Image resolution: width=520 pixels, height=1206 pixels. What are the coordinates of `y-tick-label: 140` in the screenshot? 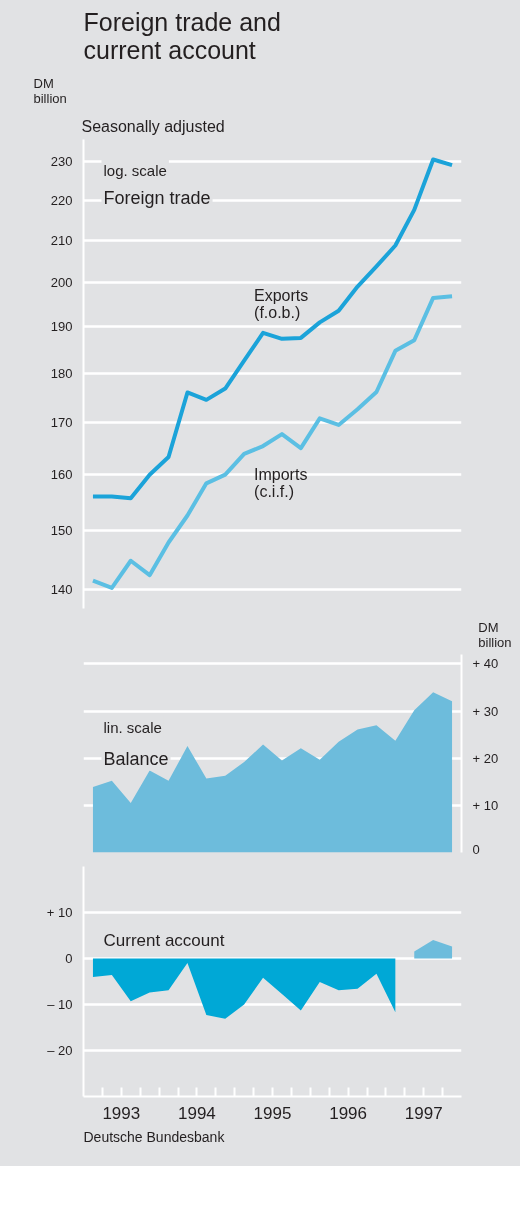 It's located at (61, 590).